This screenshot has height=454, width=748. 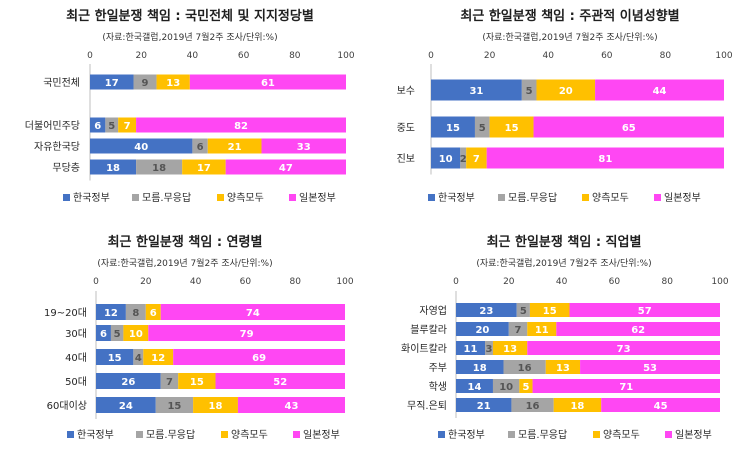 I want to click on category-label: 30대, so click(x=76, y=334).